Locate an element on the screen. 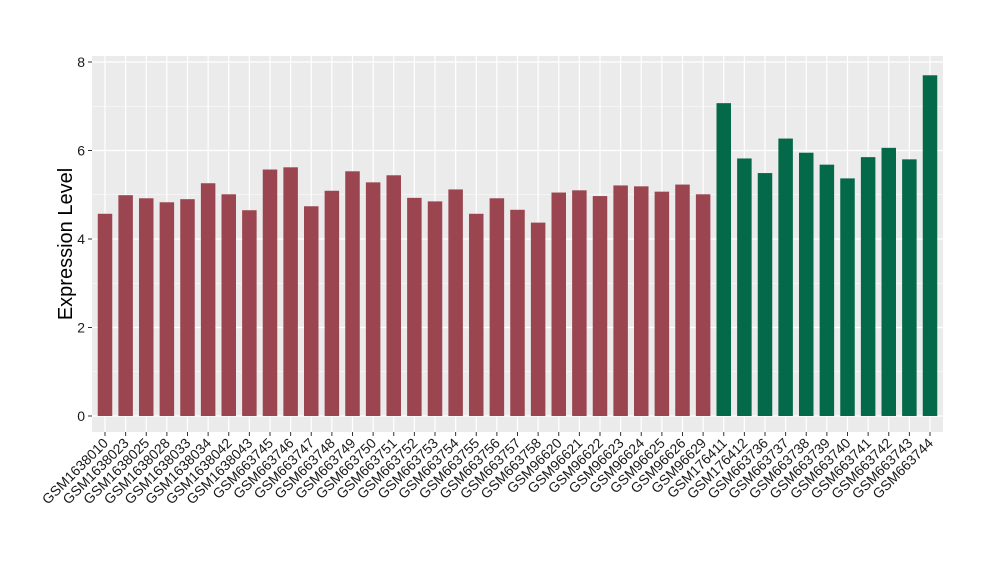 Image resolution: width=1000 pixels, height=580 pixels. bar-GSM176412 is located at coordinates (744, 287).